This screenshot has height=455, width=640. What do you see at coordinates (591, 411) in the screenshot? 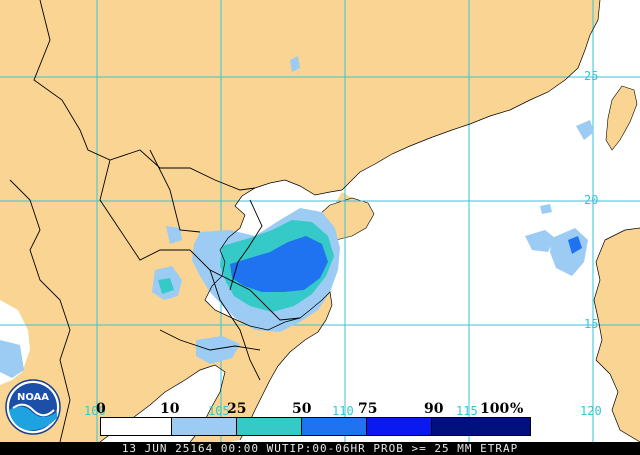
I see `lon-label-120: 120` at bounding box center [591, 411].